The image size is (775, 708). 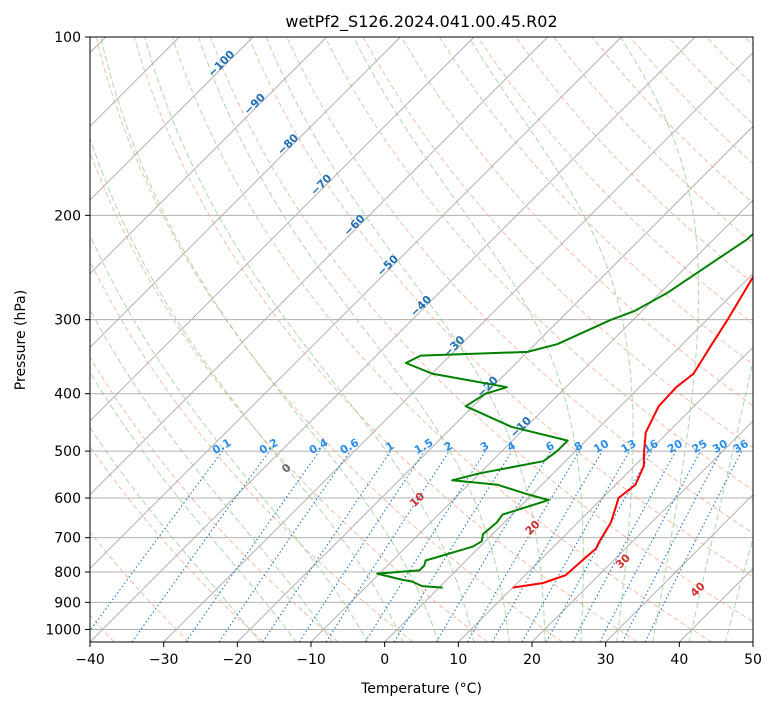 I want to click on isotherm-label: −100, so click(x=221, y=63).